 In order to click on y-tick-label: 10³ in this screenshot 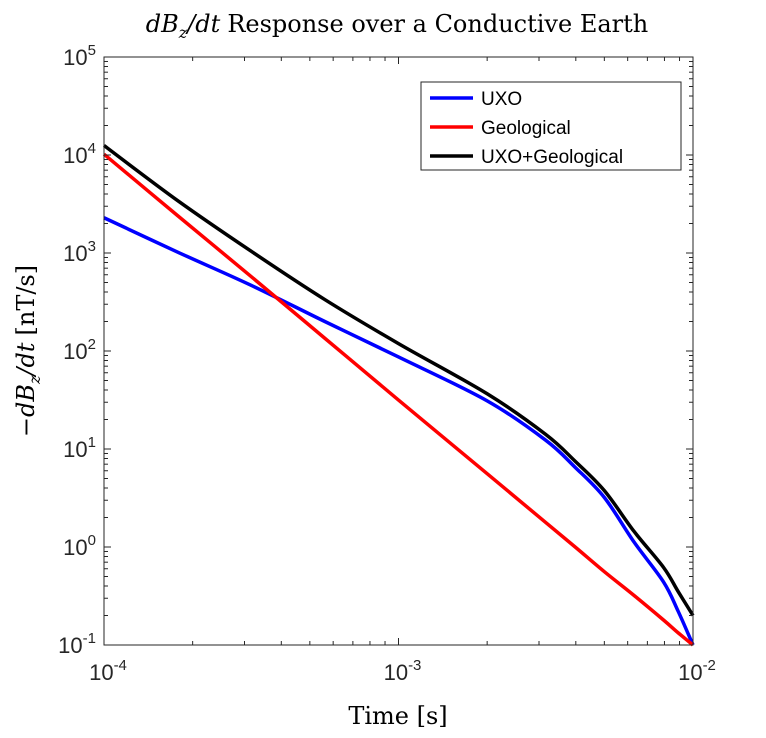, I will do `click(79, 252)`.